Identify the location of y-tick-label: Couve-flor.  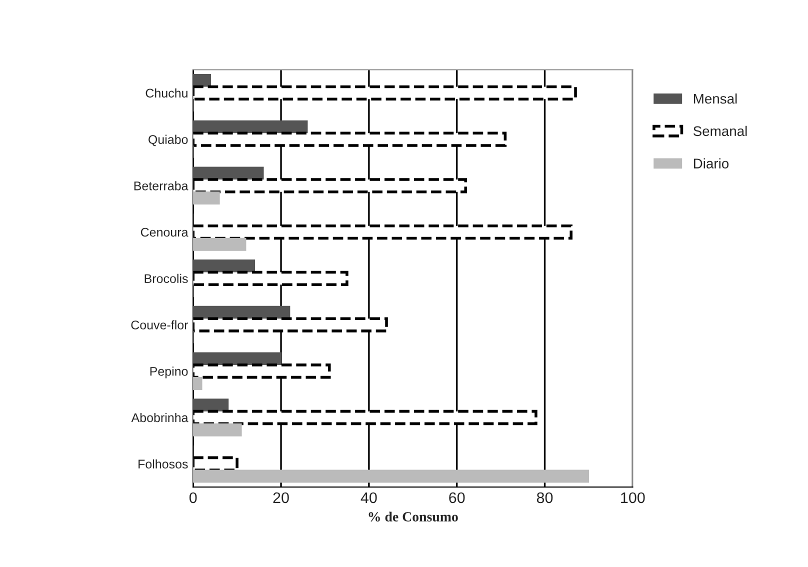
(159, 325).